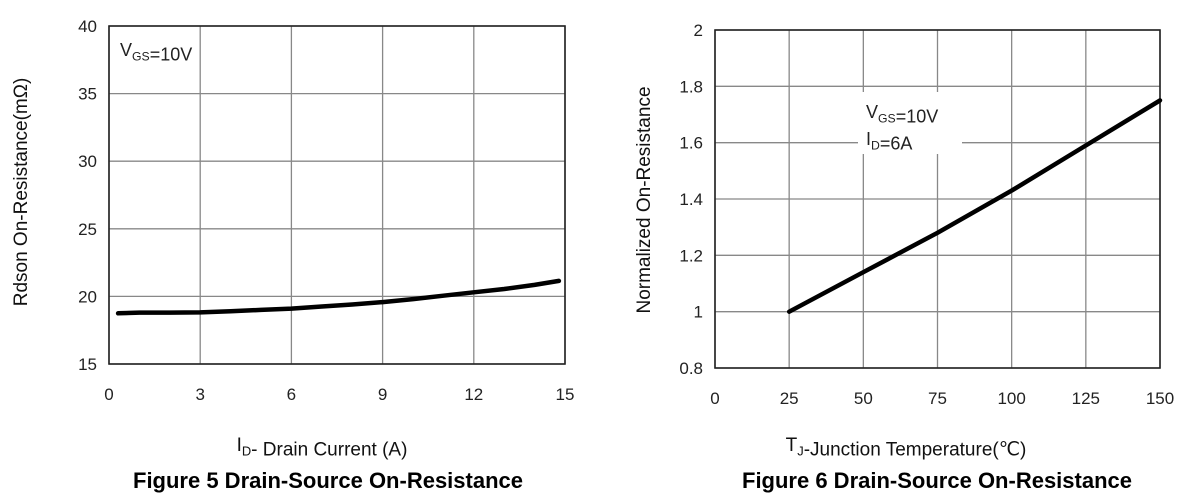 This screenshot has width=1189, height=501. I want to click on x-tick-label: 100, so click(1011, 398).